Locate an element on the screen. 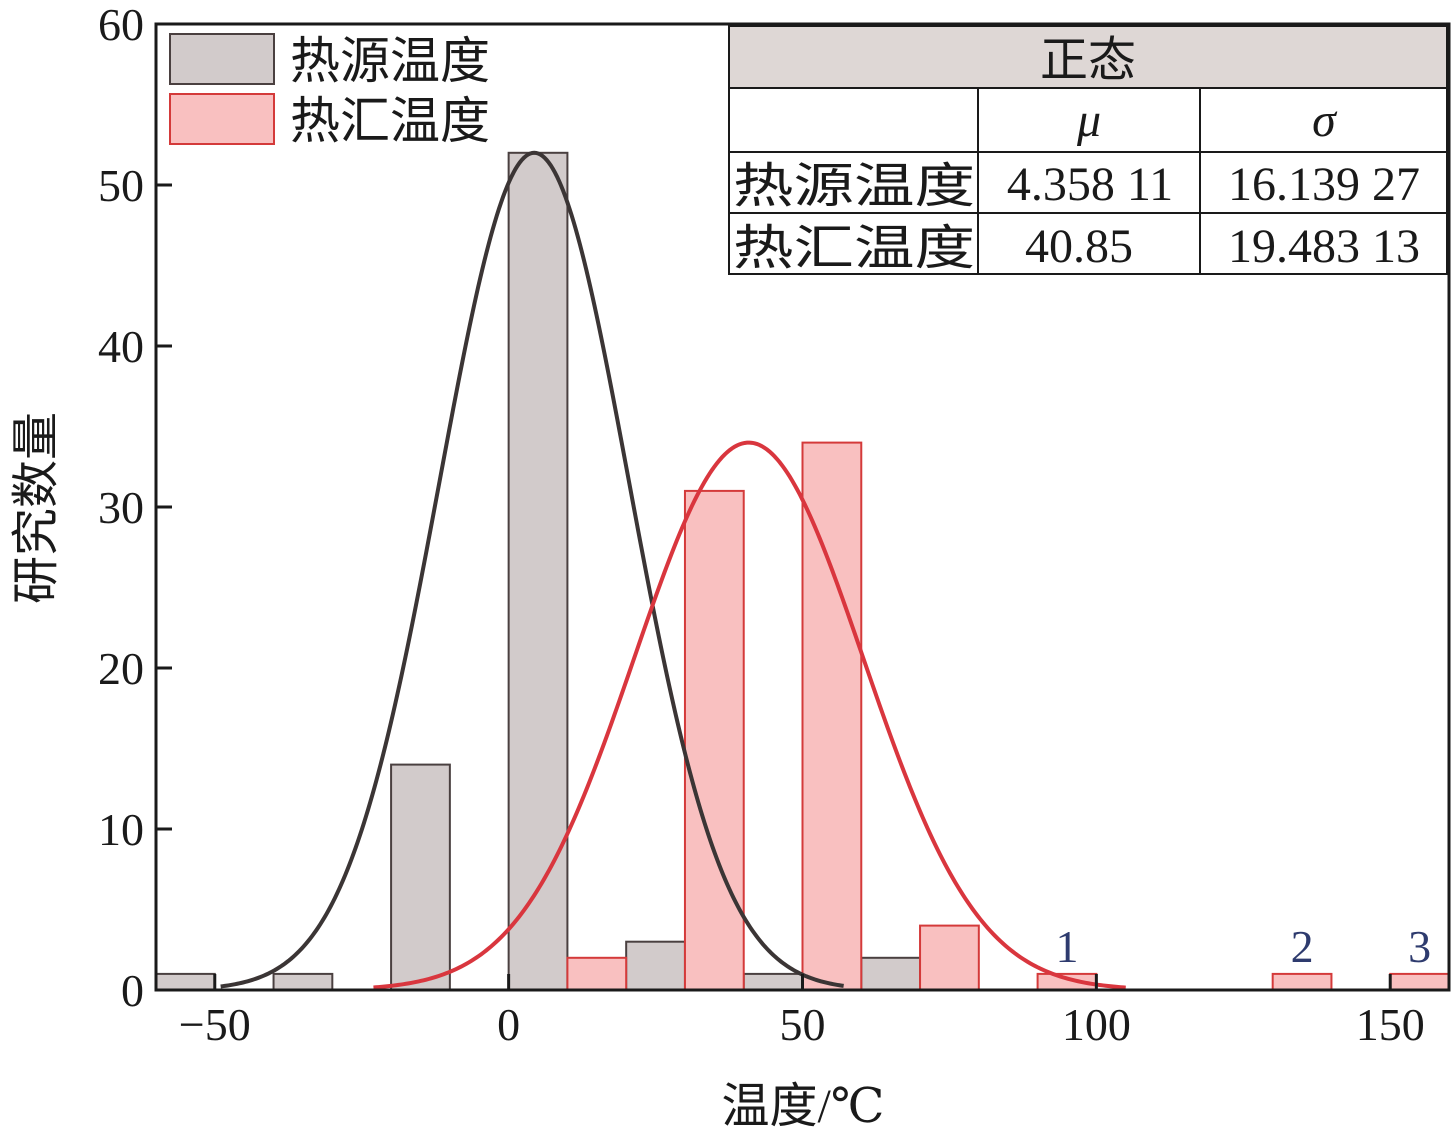 The width and height of the screenshot is (1454, 1134). x-tick-label: 150 is located at coordinates (1390, 1024).